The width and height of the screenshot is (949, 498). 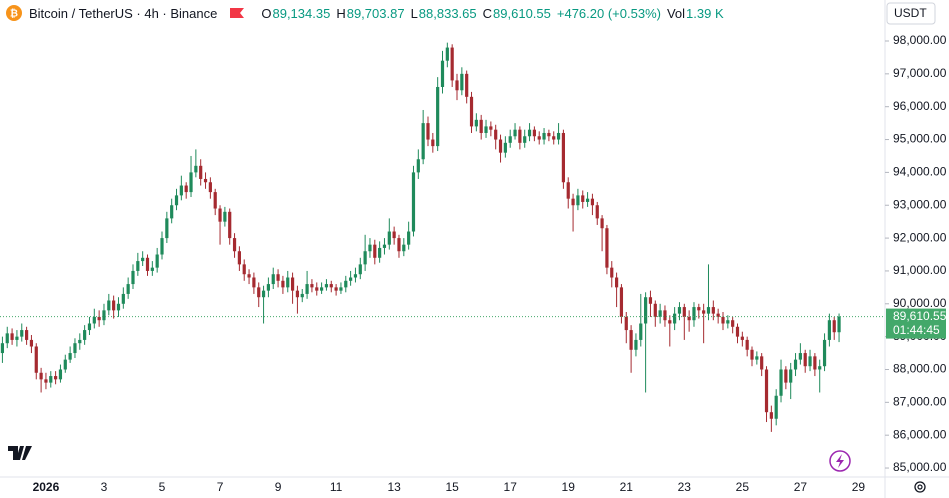 I want to click on flag-icon, so click(x=238, y=13).